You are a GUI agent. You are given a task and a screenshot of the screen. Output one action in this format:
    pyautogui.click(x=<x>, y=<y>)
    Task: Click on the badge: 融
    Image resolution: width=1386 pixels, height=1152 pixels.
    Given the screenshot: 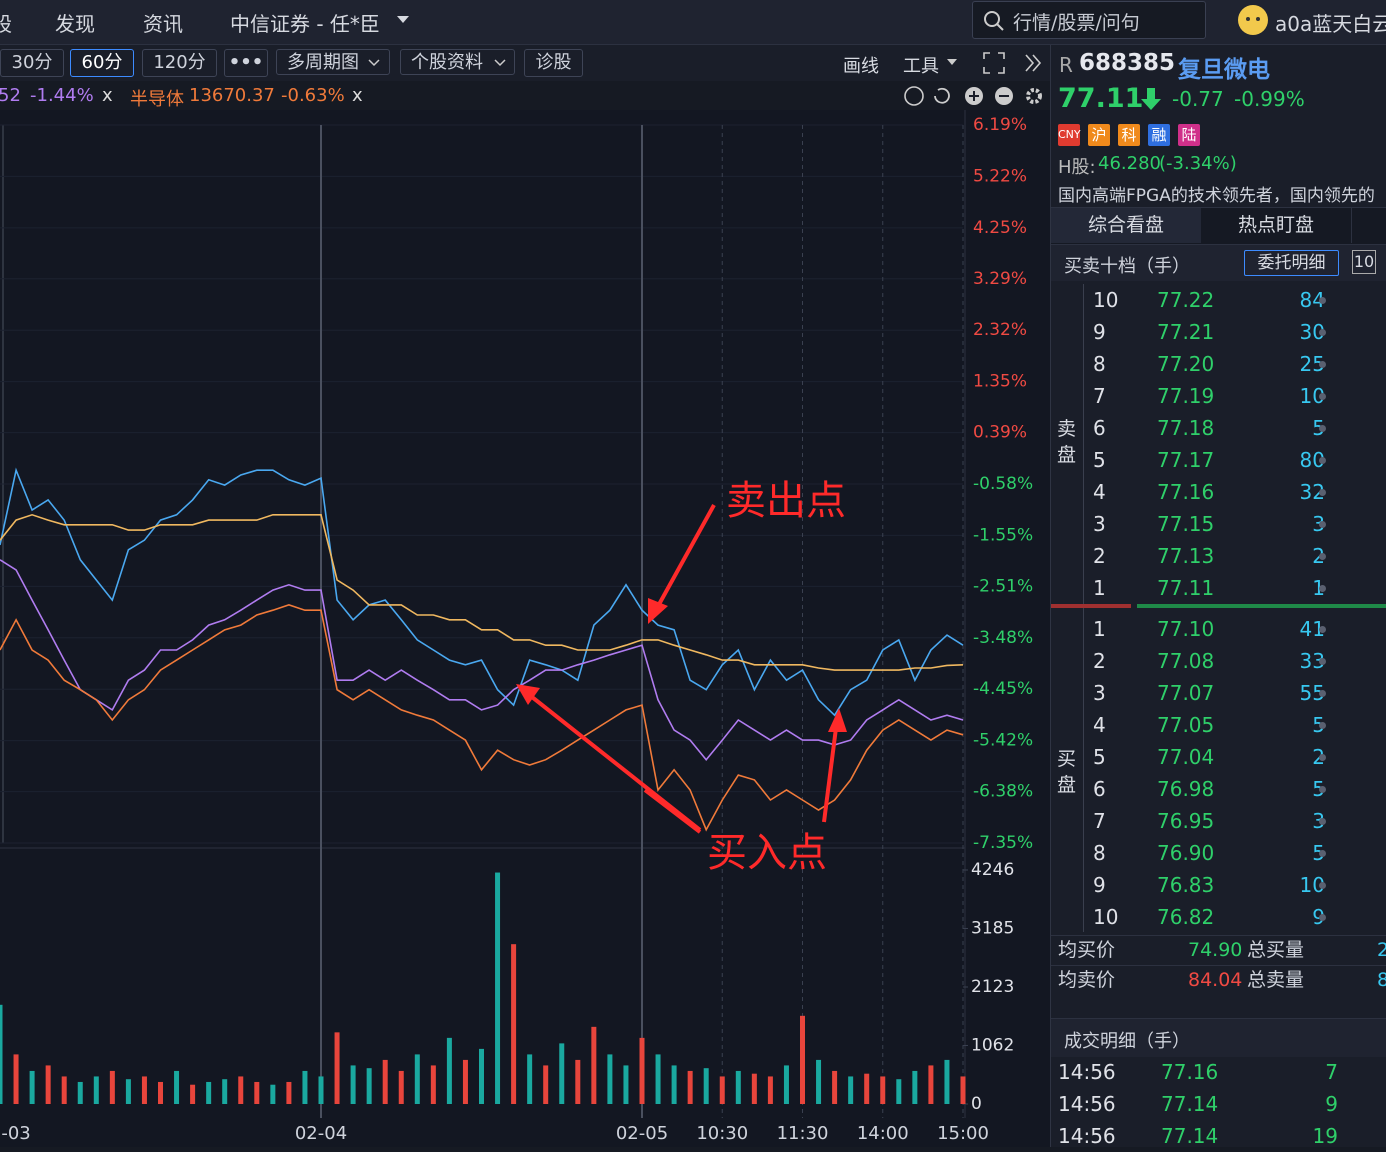 What is the action you would take?
    pyautogui.click(x=1159, y=135)
    